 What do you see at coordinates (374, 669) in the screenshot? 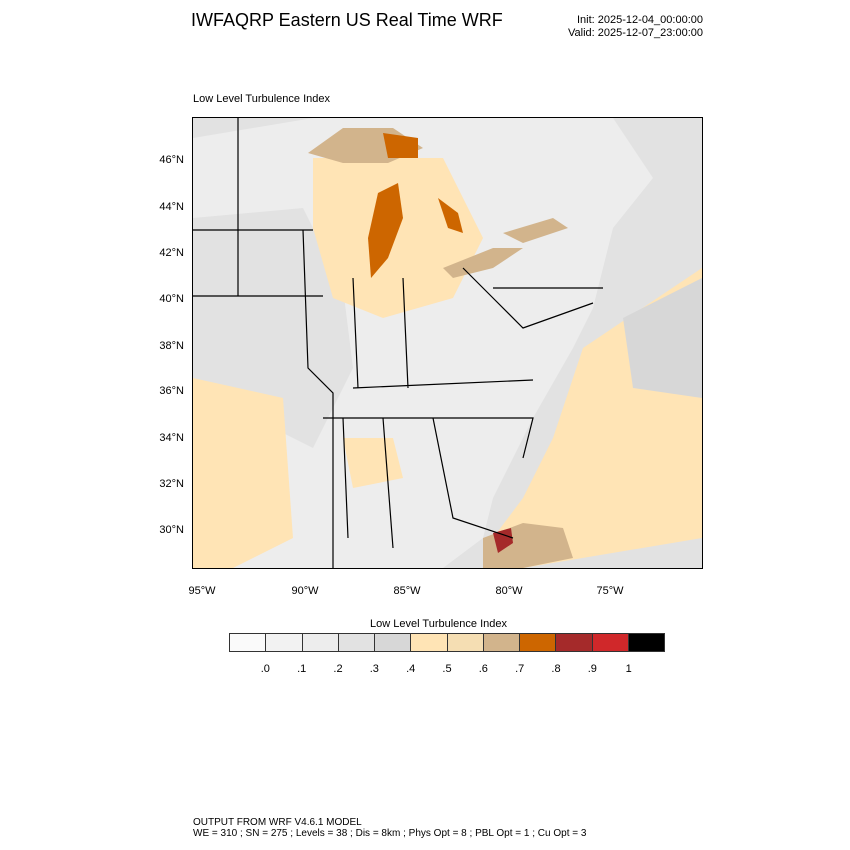
I see `colorbar-tick-label: .3` at bounding box center [374, 669].